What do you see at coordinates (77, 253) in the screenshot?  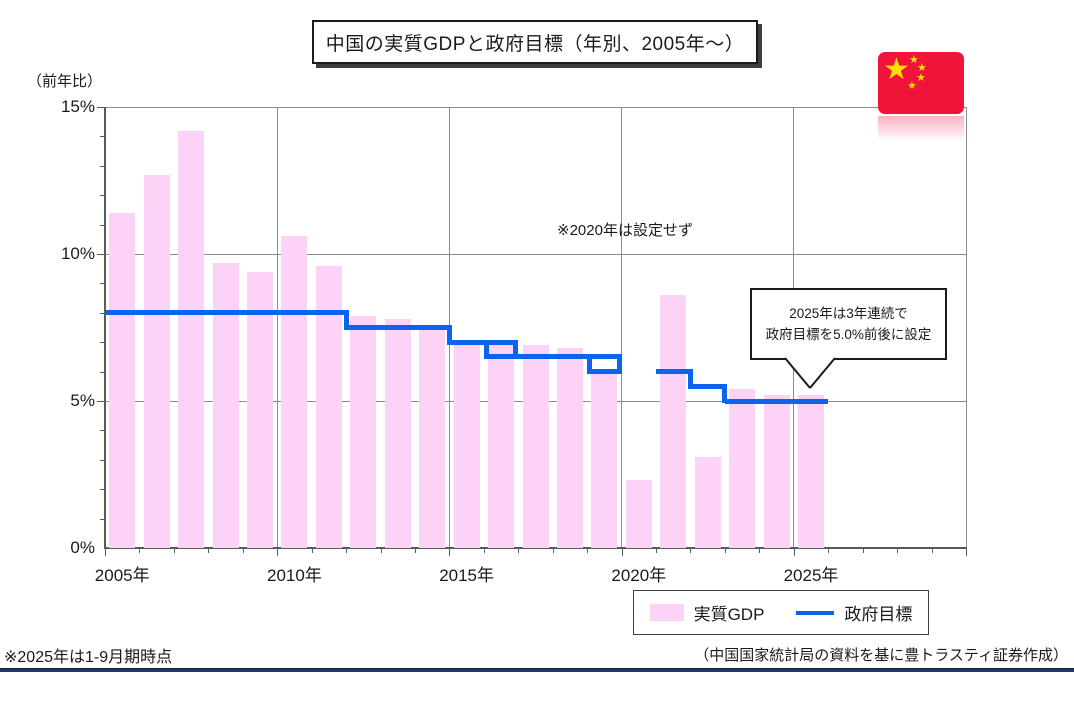 I see `y-tick-label: 10%` at bounding box center [77, 253].